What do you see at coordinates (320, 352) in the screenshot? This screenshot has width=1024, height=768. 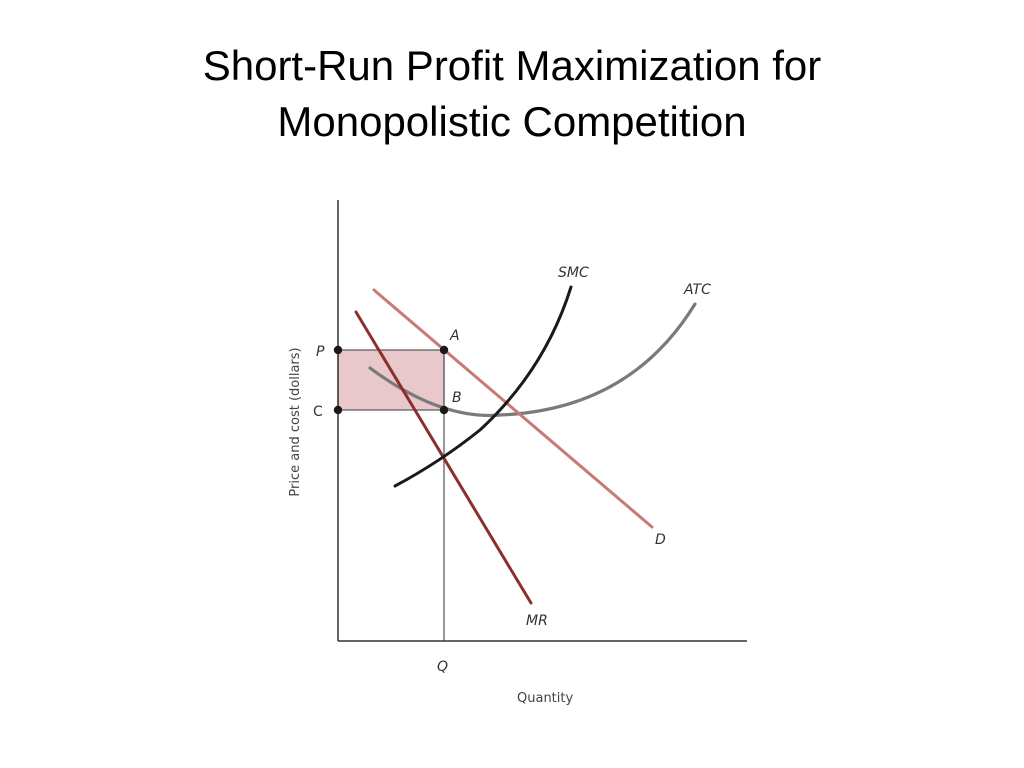 I see `price-label: P` at bounding box center [320, 352].